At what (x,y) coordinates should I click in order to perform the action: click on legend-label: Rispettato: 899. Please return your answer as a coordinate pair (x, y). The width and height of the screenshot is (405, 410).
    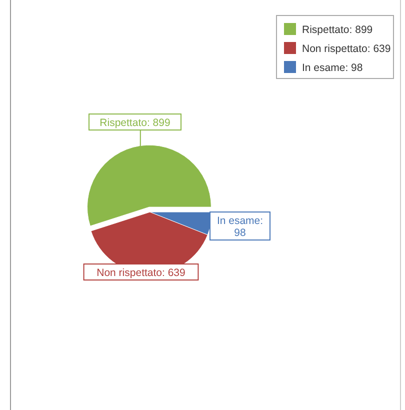
    Looking at the image, I should click on (337, 30).